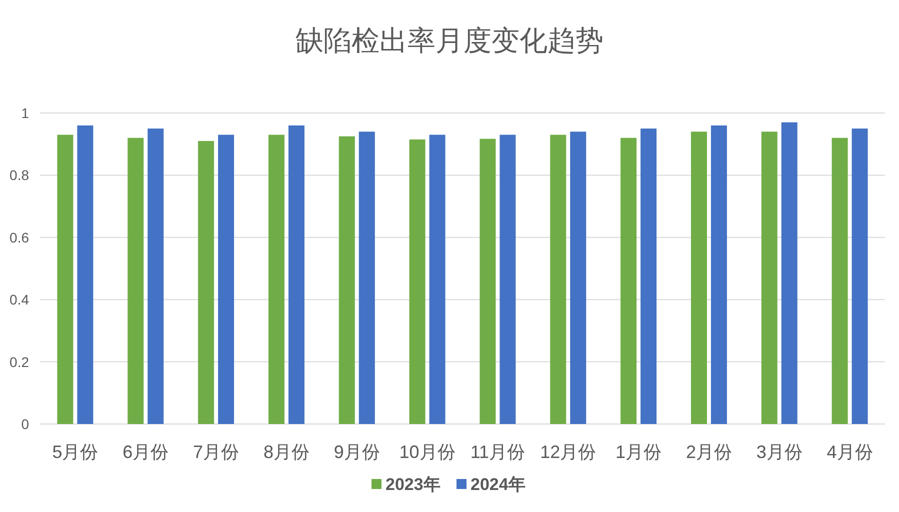  I want to click on y-tick-label: 0.6, so click(20, 237).